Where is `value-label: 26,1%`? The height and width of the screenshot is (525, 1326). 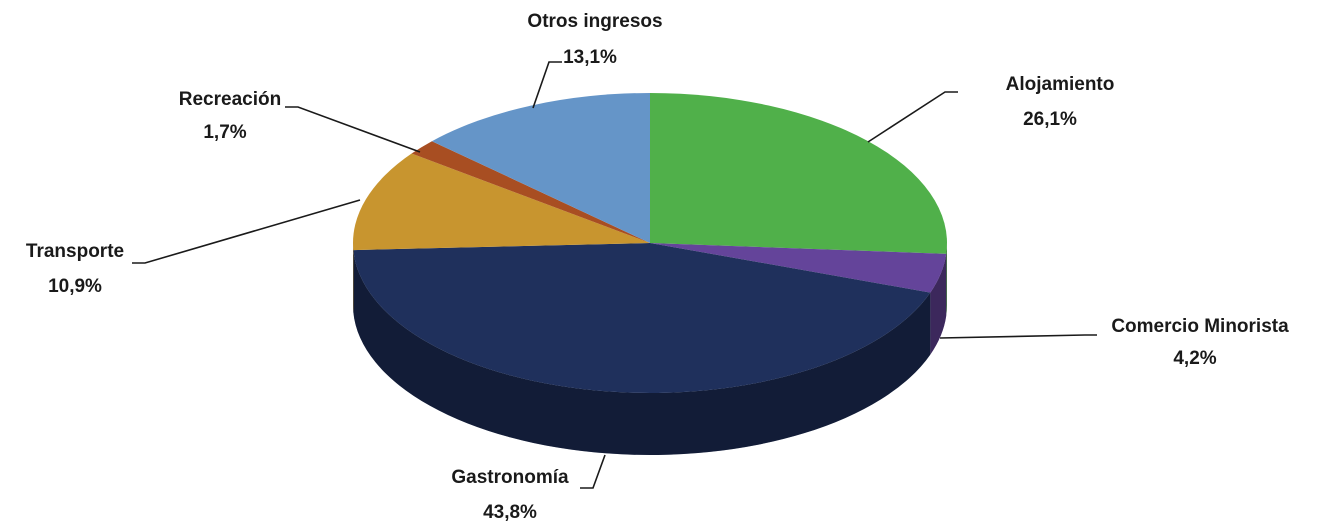
value-label: 26,1% is located at coordinates (1050, 119).